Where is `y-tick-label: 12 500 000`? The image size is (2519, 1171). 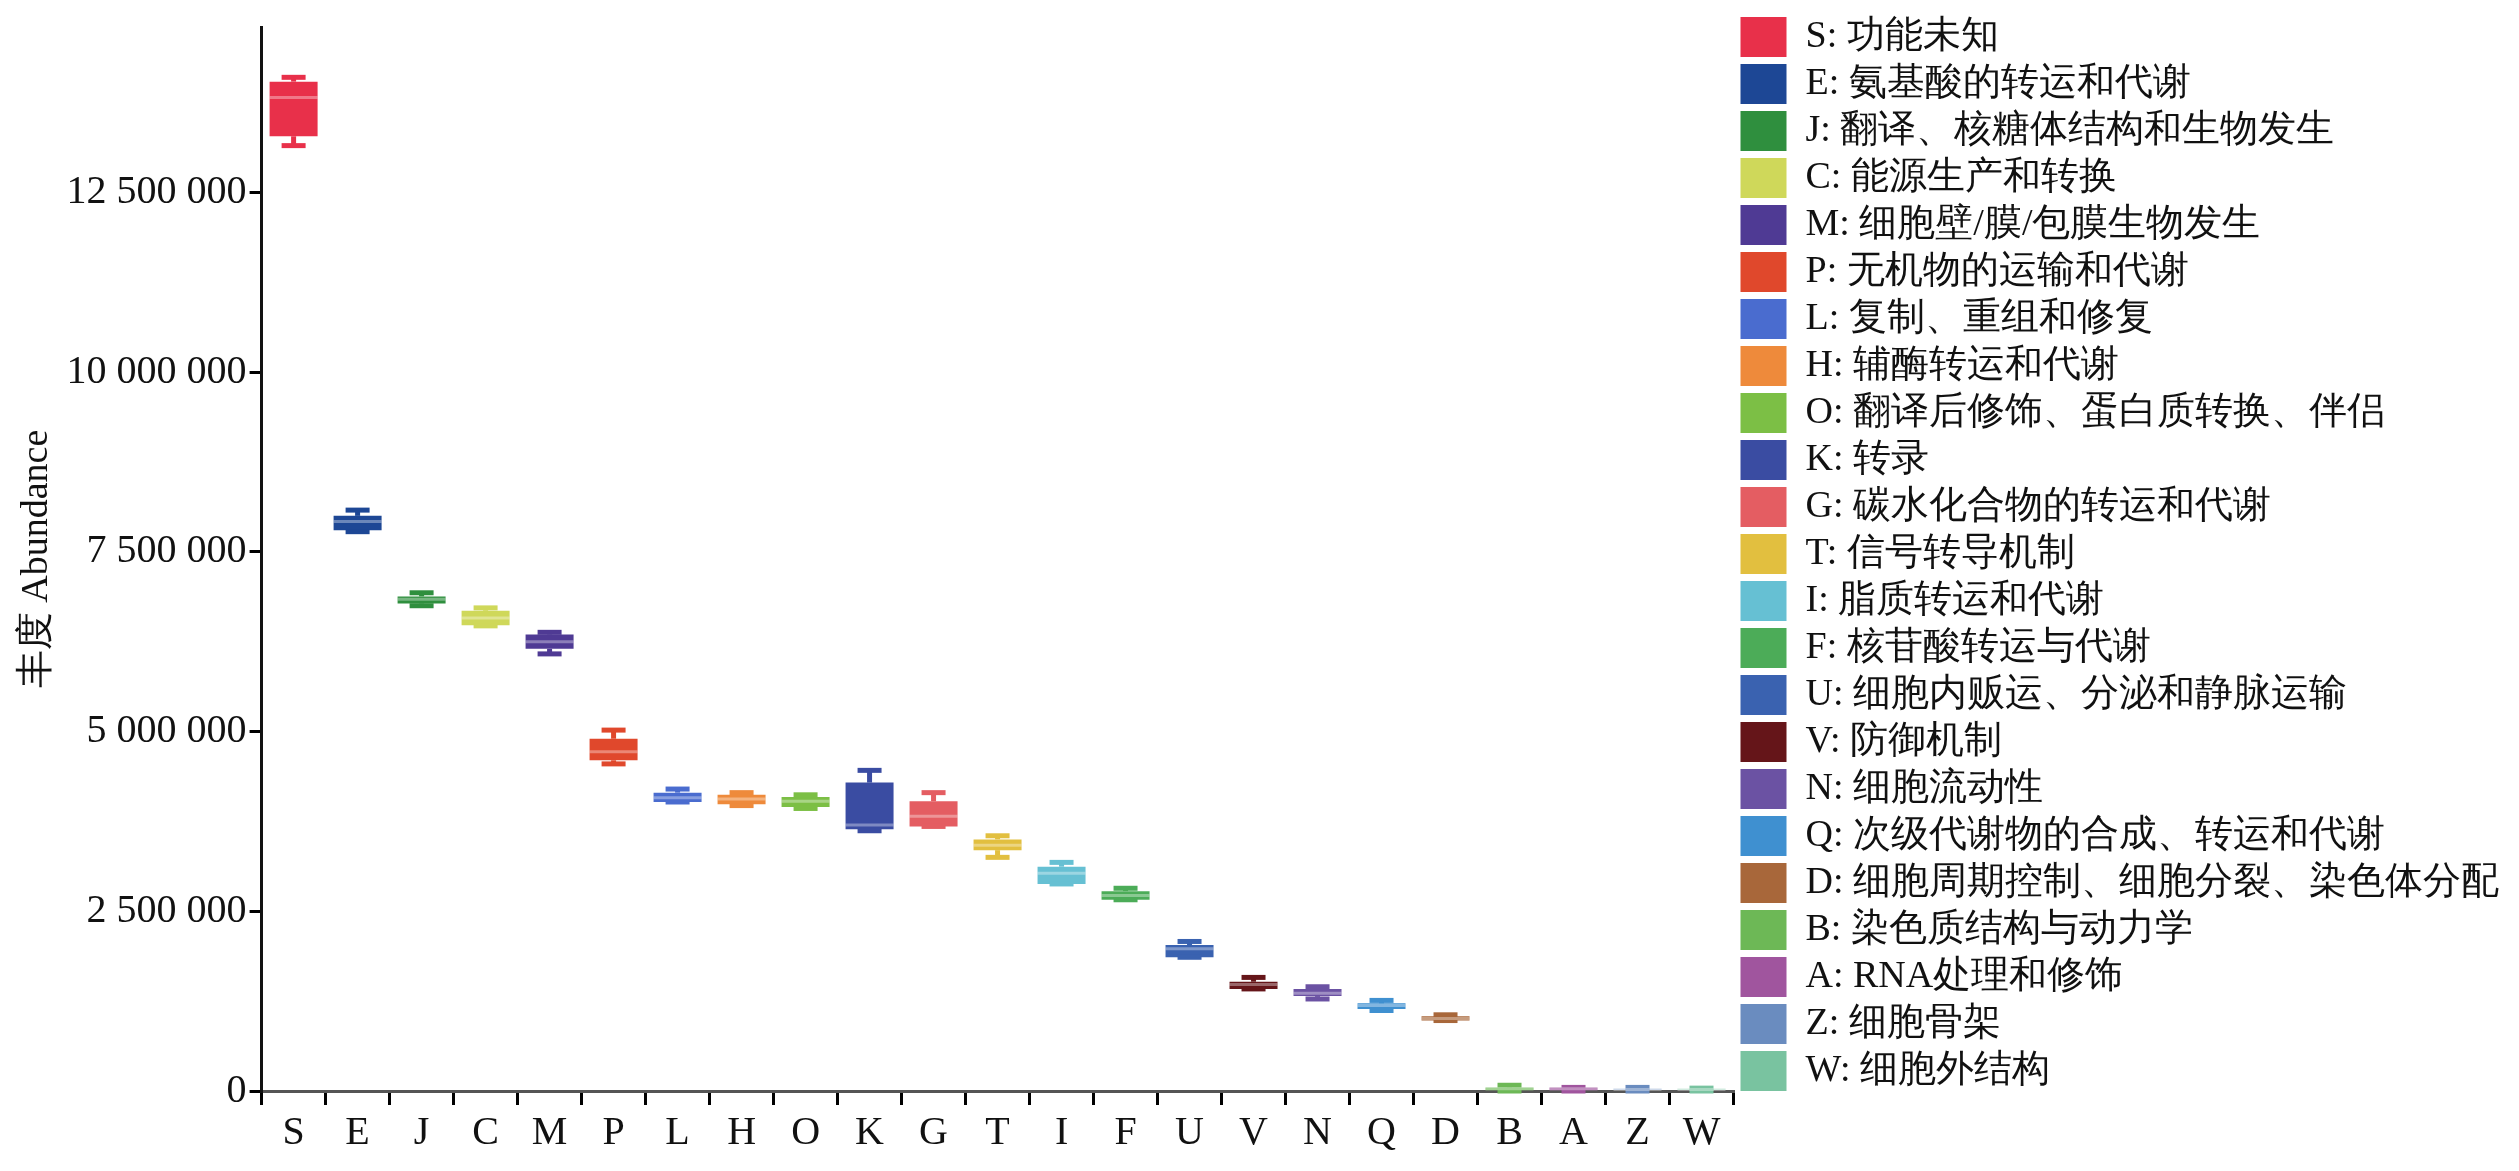
y-tick-label: 12 500 000 is located at coordinates (156, 189).